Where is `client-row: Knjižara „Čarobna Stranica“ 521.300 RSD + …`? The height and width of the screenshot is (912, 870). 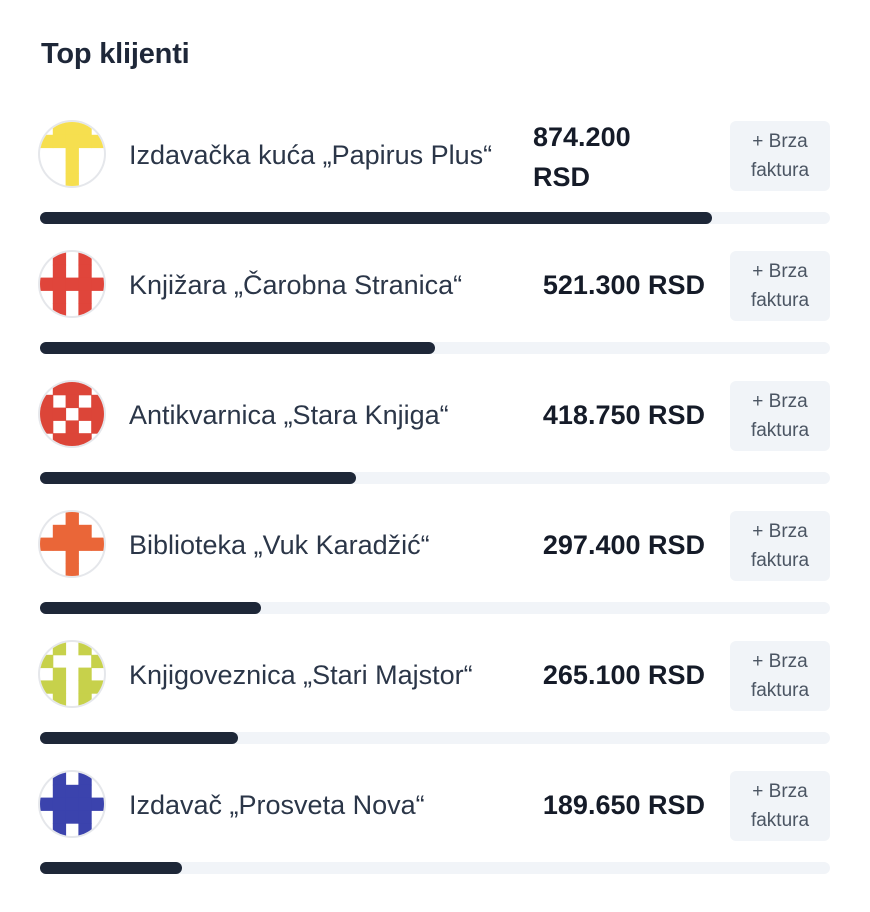
client-row: Knjižara „Čarobna Stranica“ 521.300 RSD + … is located at coordinates (435, 298).